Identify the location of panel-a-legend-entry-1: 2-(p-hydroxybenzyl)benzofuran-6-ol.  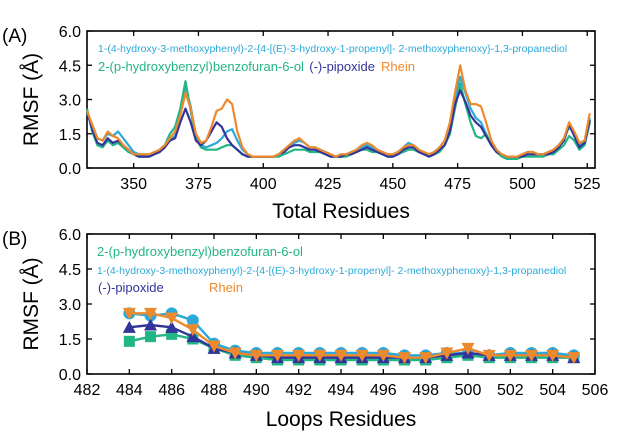
(201, 66).